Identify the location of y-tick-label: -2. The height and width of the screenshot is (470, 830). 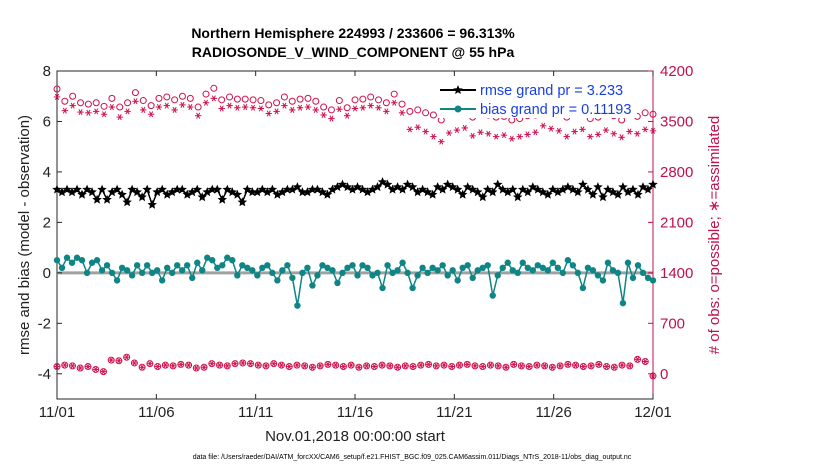
(44, 323).